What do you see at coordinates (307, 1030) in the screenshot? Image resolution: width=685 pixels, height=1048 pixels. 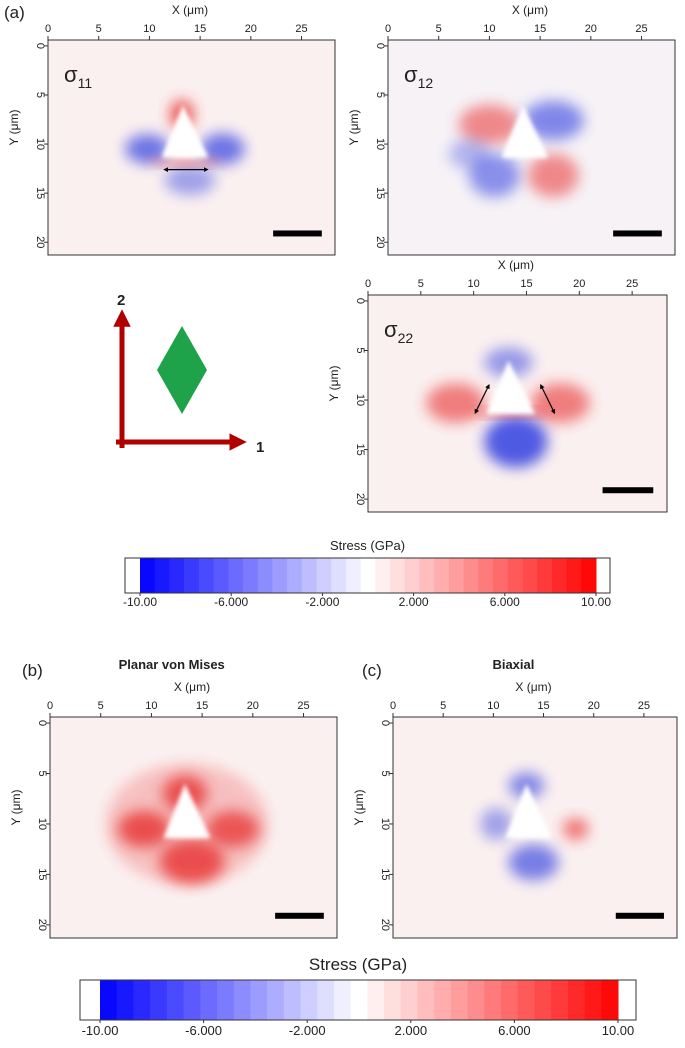 I see `colorbar-tick-label: -2.000` at bounding box center [307, 1030].